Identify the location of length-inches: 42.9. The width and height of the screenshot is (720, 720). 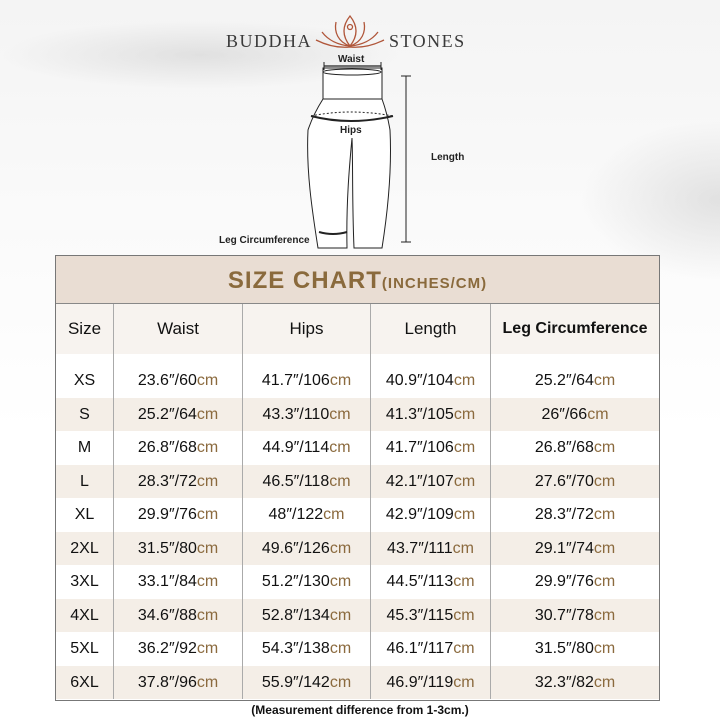
(401, 514).